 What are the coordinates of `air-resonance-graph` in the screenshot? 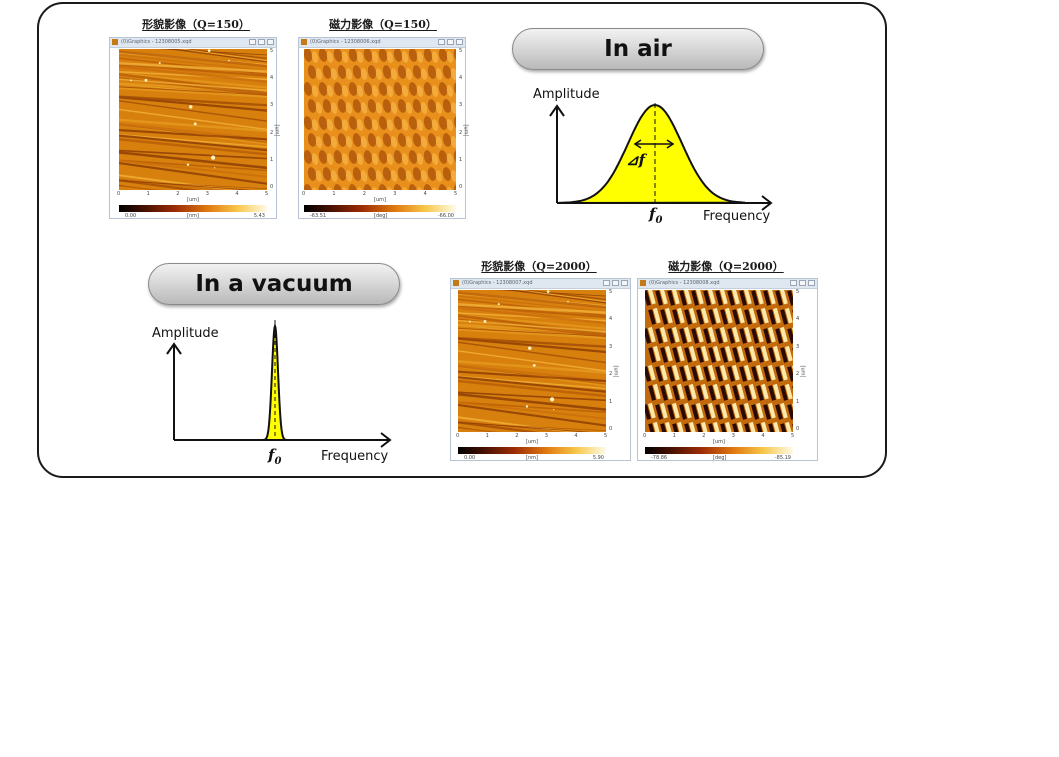 It's located at (661, 157).